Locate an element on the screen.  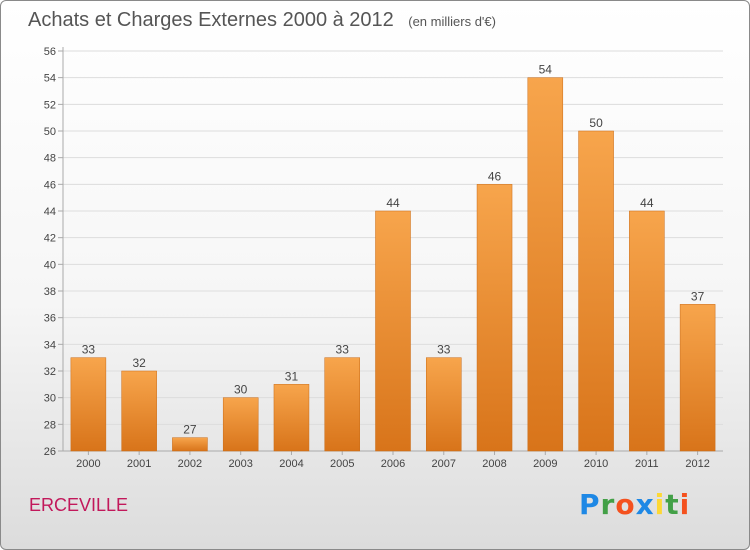
logo-letter: P is located at coordinates (590, 504).